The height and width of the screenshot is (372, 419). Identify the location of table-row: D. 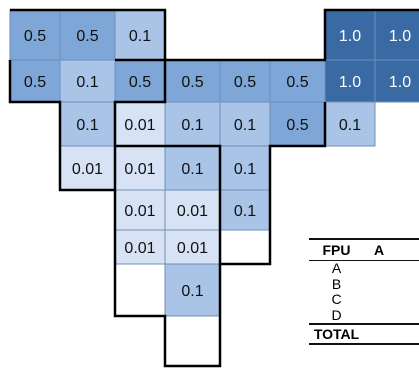
(364, 315).